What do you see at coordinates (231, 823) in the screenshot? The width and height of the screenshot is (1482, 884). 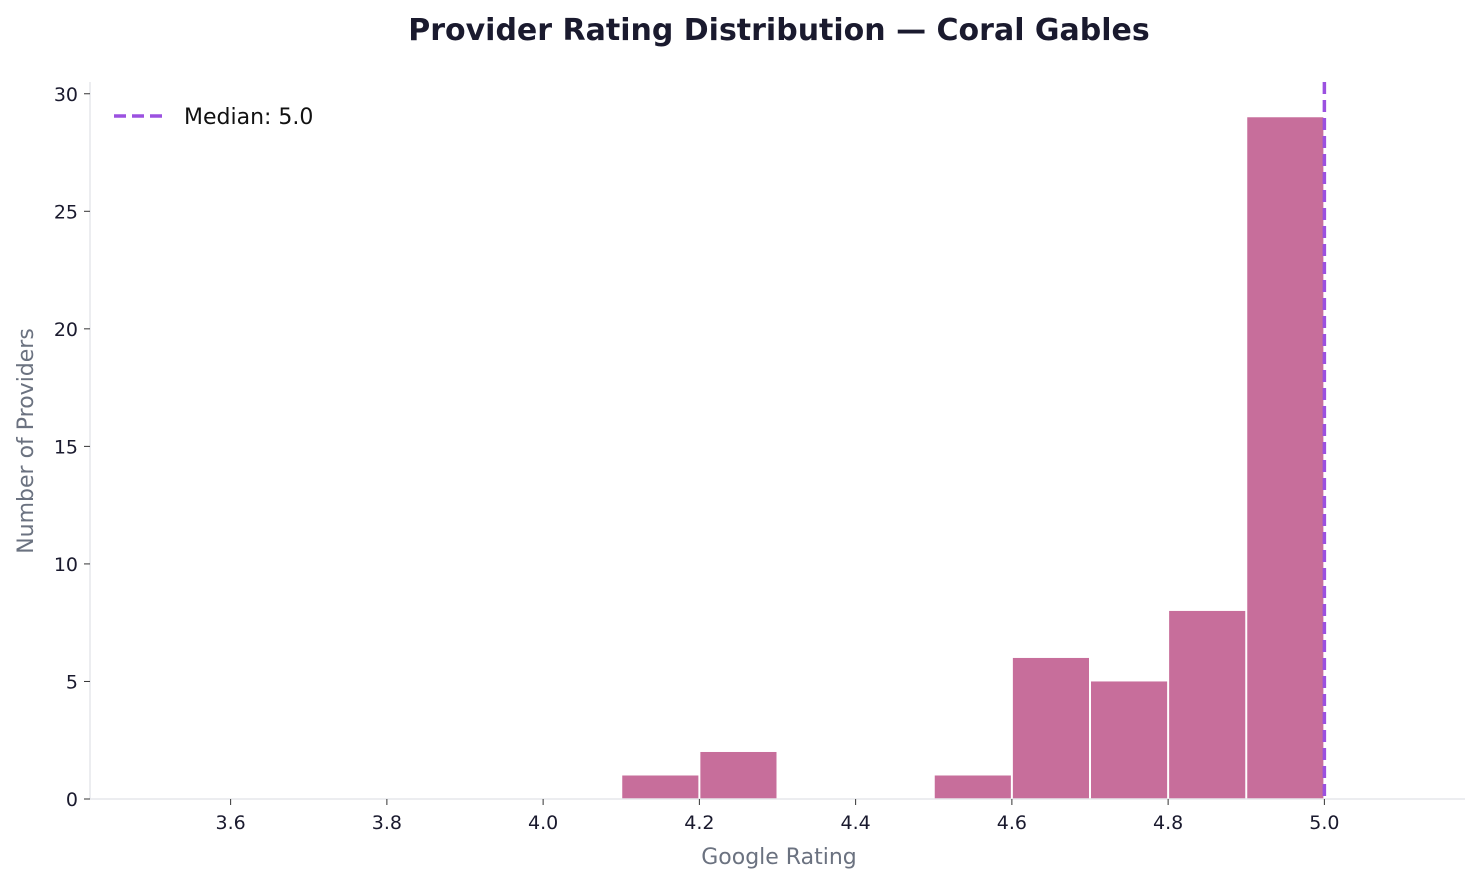 I see `x-tick-label: 3.6` at bounding box center [231, 823].